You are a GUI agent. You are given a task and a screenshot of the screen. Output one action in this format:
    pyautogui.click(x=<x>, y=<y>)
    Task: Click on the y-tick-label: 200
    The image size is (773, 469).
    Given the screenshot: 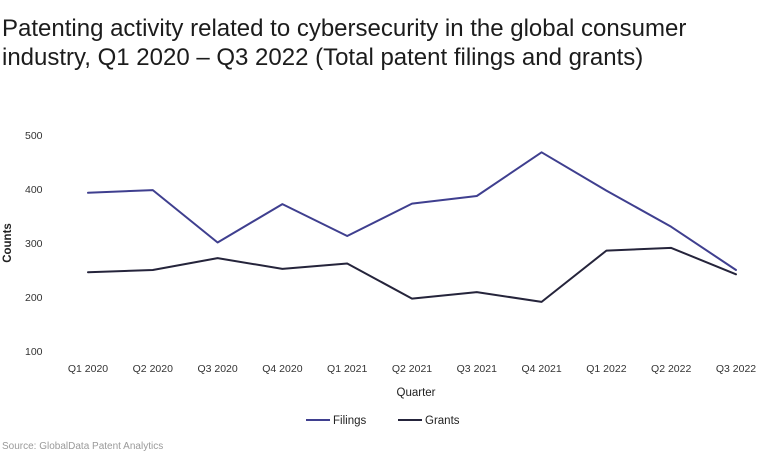 What is the action you would take?
    pyautogui.click(x=34, y=298)
    